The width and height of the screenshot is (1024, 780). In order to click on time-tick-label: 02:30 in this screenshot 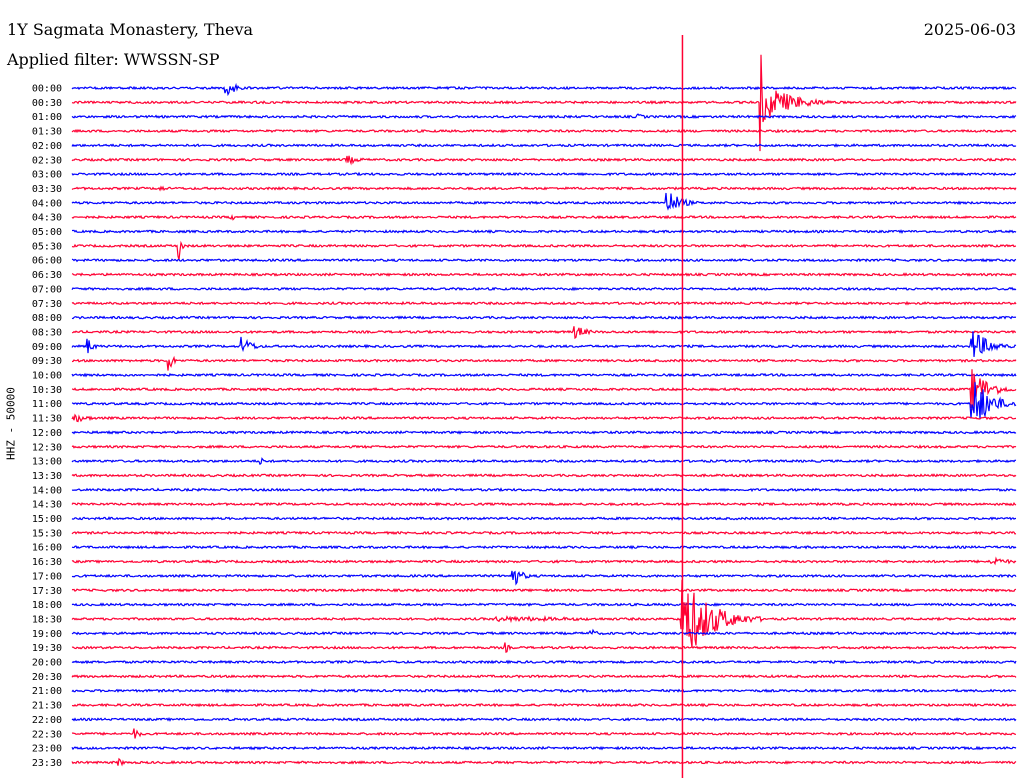, I will do `click(47, 160)`.